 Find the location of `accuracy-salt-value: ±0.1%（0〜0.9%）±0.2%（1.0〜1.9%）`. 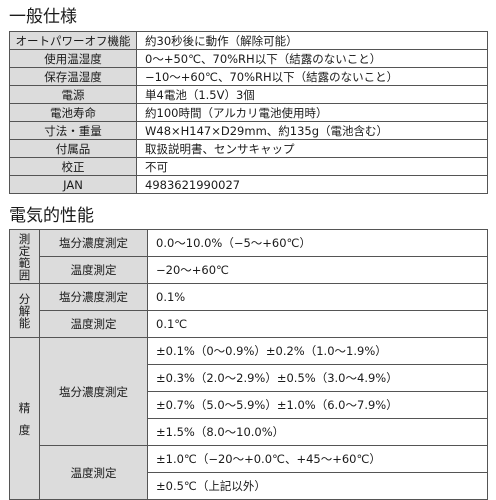

accuracy-salt-value: ±0.1%（0〜0.9%）±0.2%（1.0〜1.9%） is located at coordinates (317, 351).